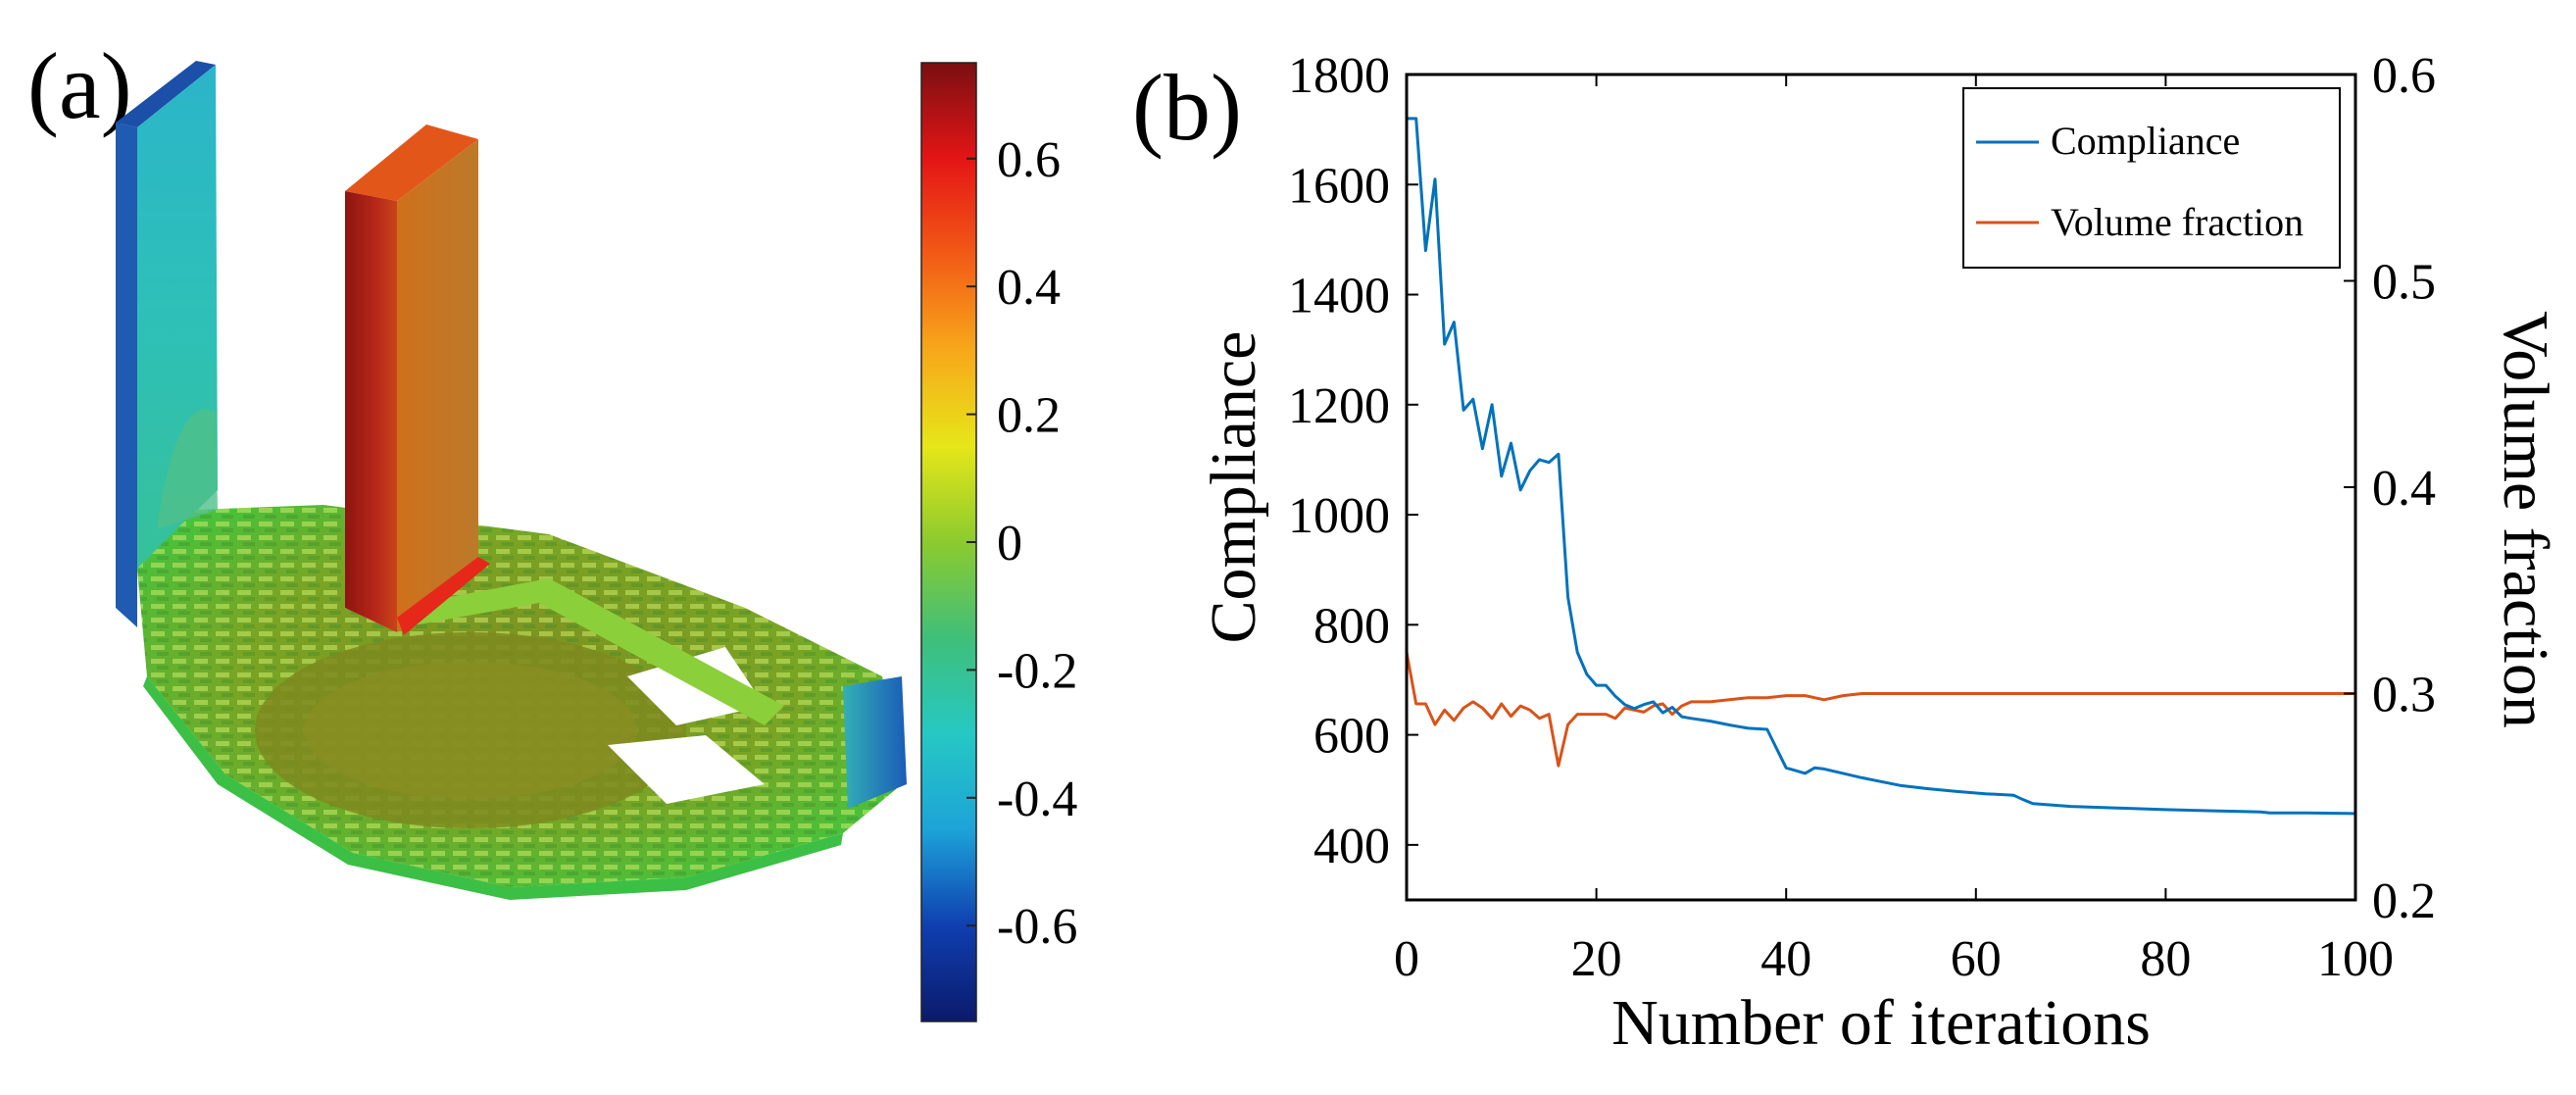 This screenshot has height=1095, width=2576. I want to click on x-tick-label: 100, so click(2355, 959).